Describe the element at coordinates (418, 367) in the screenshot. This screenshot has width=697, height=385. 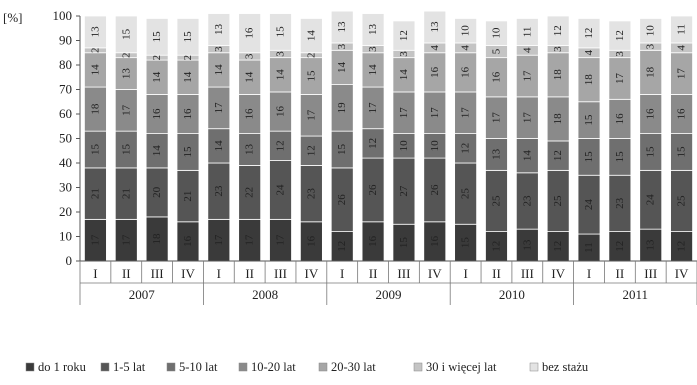
I see `legend-swatch` at that location.